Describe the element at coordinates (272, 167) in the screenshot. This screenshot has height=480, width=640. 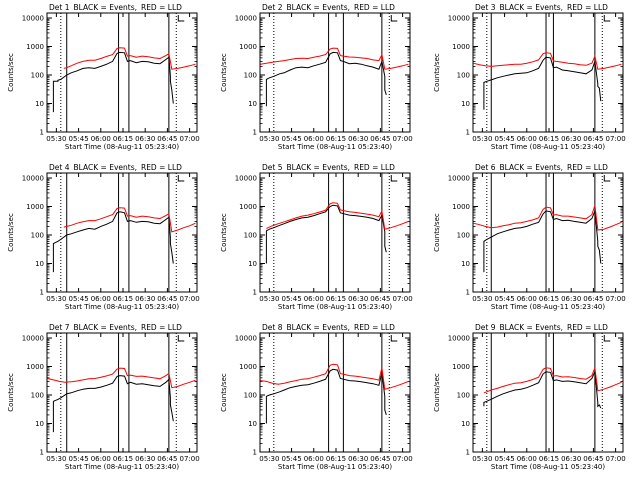
I see `title-detector: Det 5` at that location.